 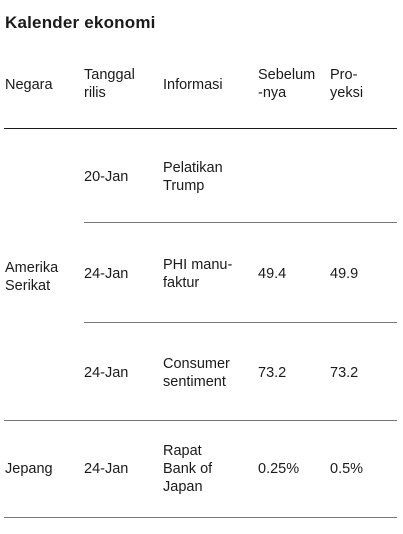 What do you see at coordinates (193, 177) in the screenshot?
I see `row-1-info: Pelatikan Trump` at bounding box center [193, 177].